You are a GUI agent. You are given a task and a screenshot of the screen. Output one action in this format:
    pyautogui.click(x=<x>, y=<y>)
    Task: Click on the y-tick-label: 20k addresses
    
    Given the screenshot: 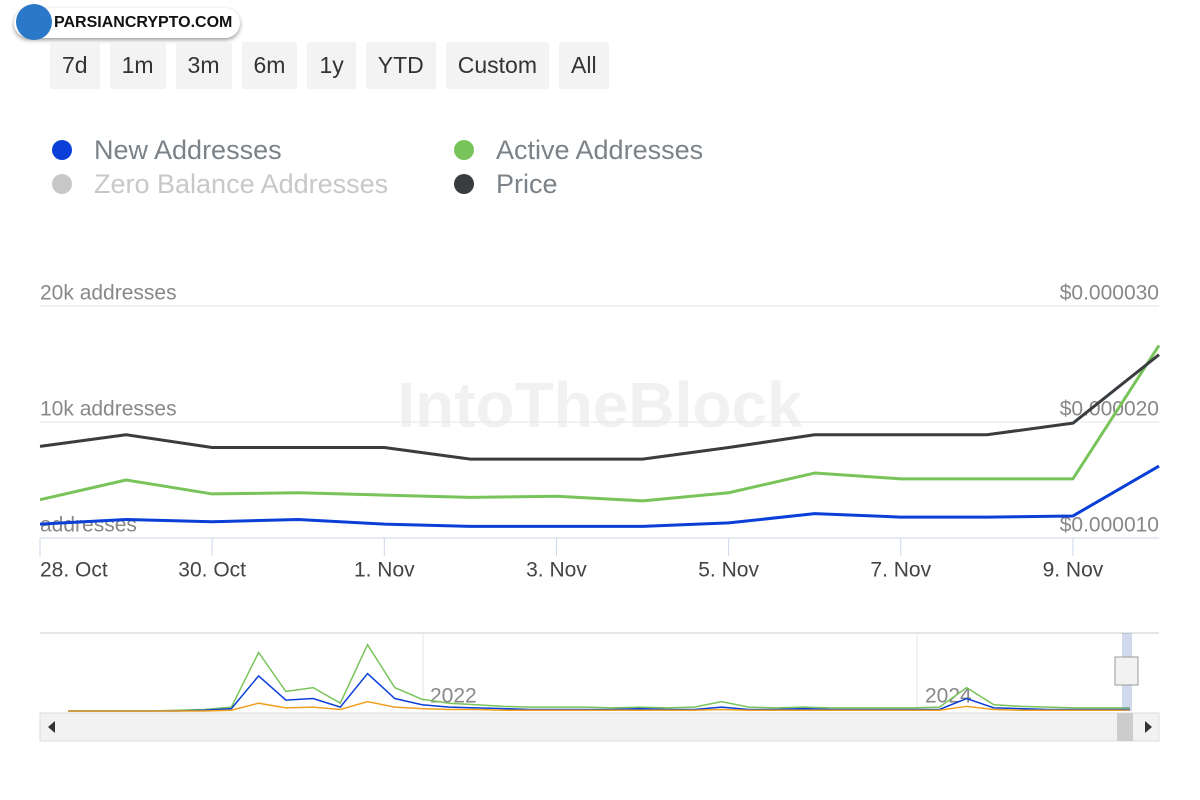 What is the action you would take?
    pyautogui.click(x=108, y=293)
    